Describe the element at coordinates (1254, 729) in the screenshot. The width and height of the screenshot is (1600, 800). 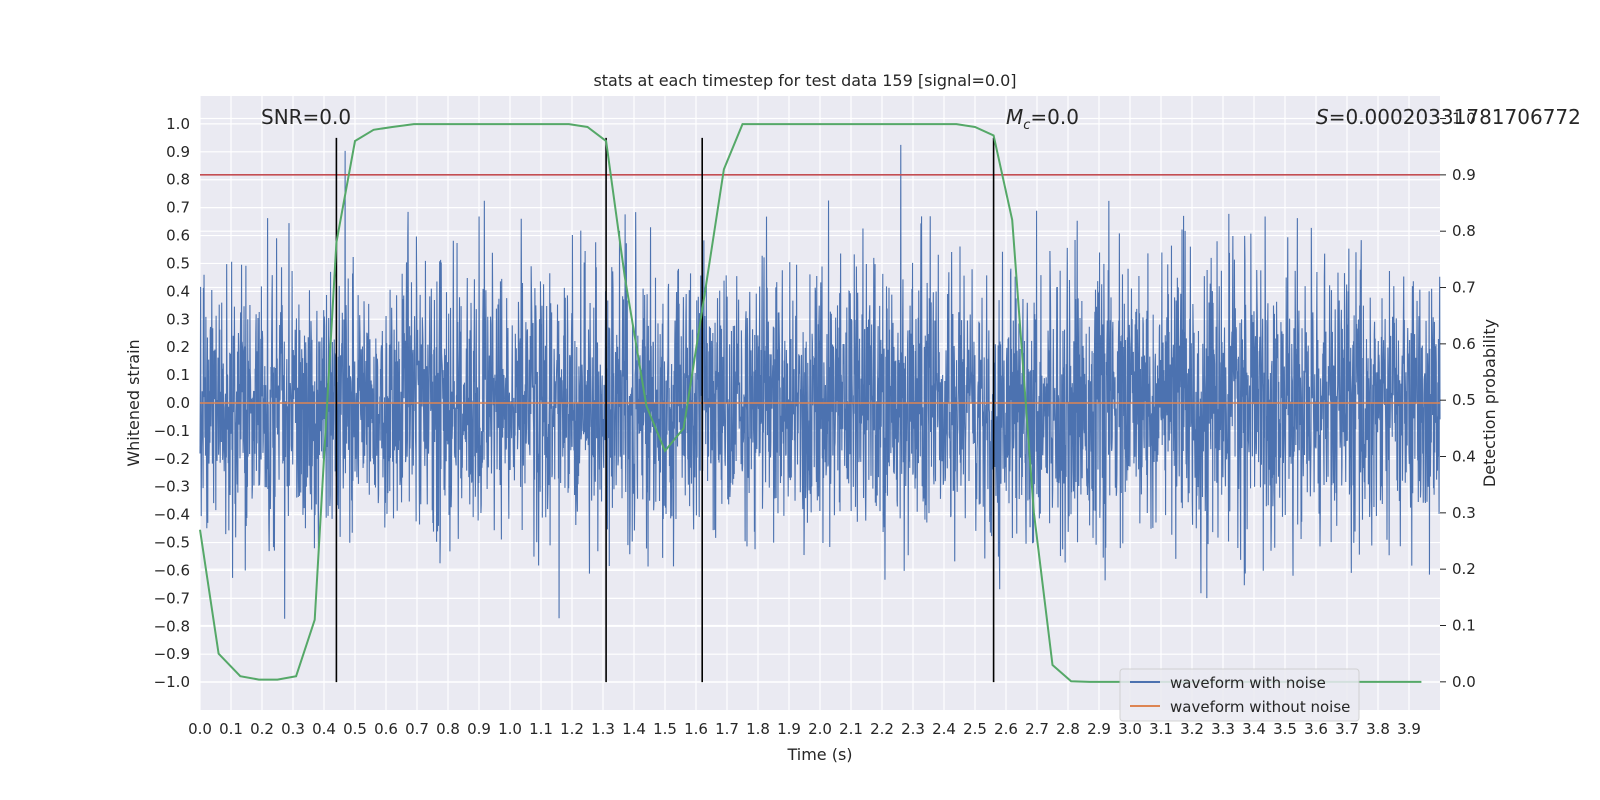
I see `x-tick-label: 3.4` at that location.